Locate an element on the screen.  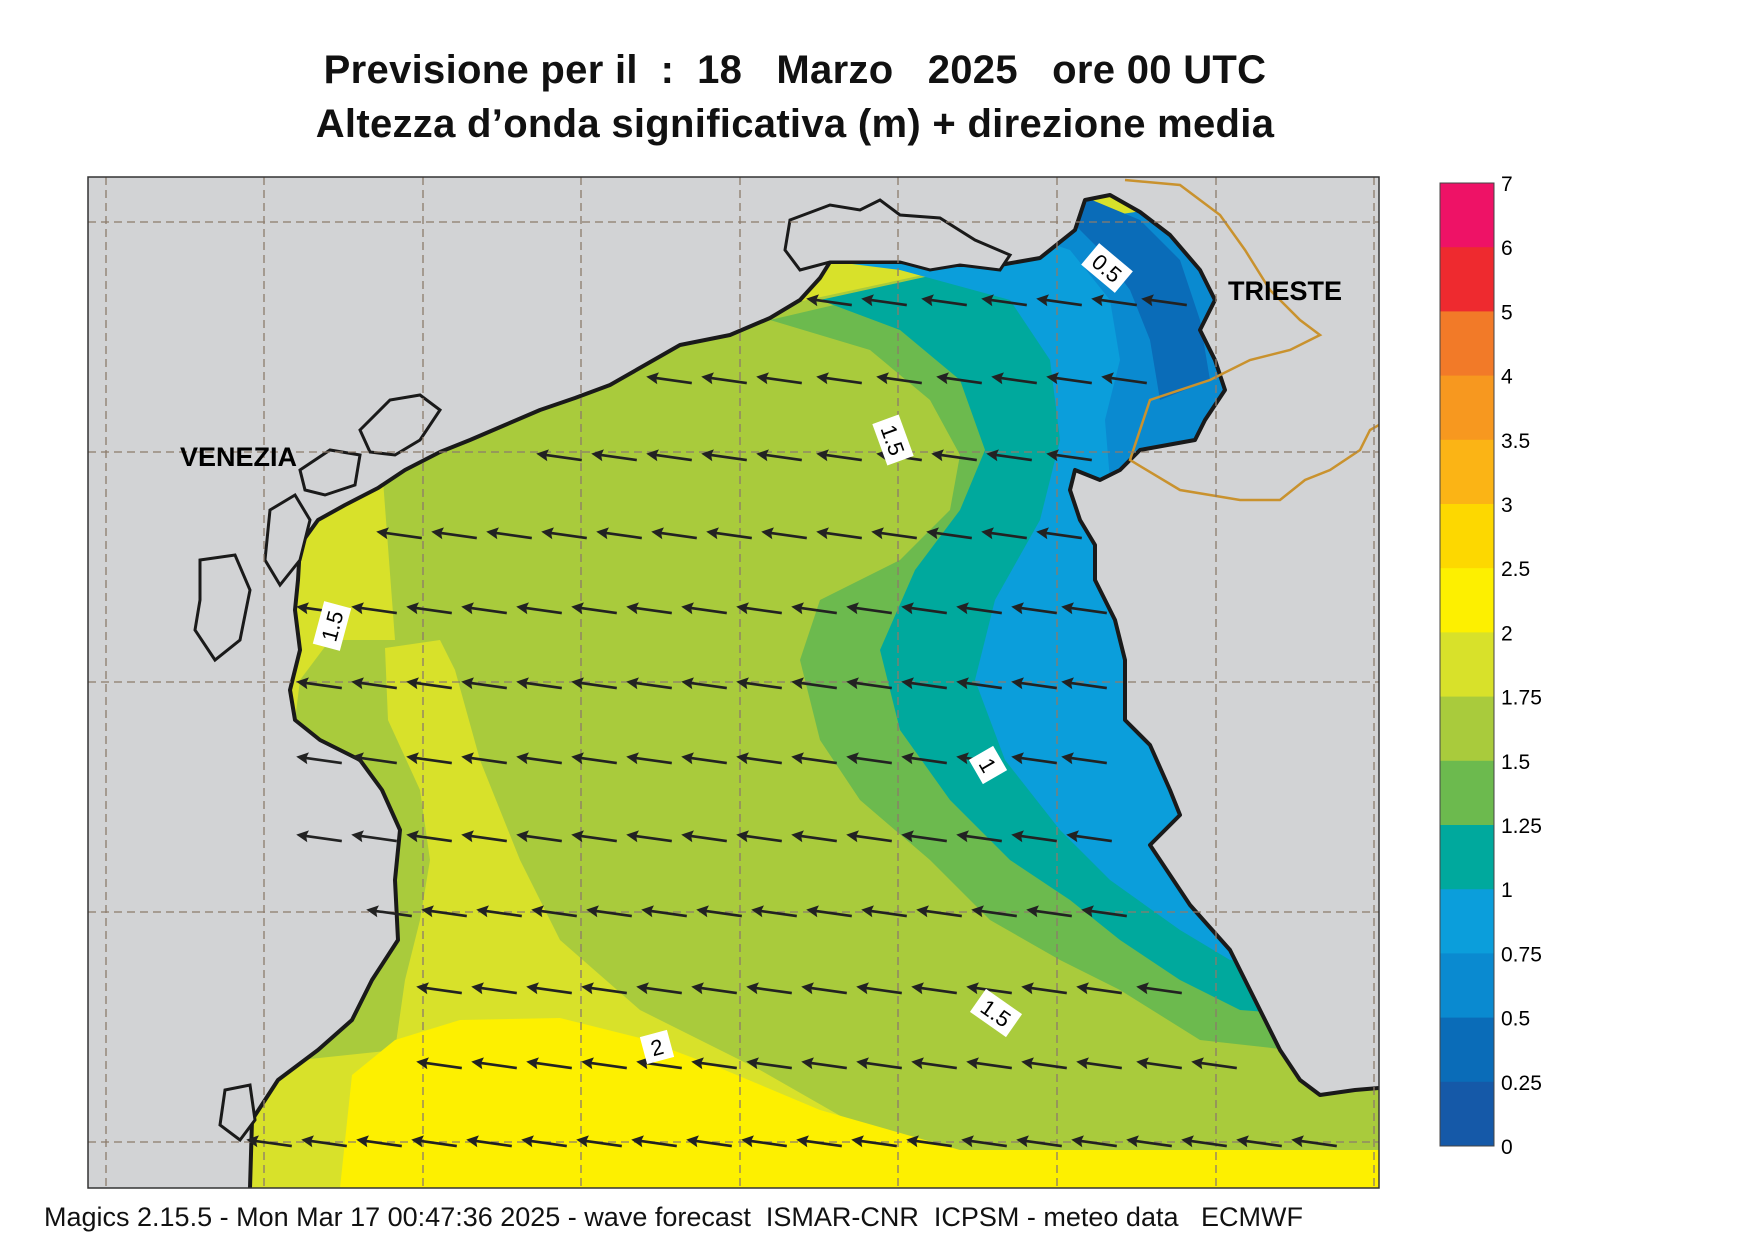
legend-frame is located at coordinates (1467, 664).